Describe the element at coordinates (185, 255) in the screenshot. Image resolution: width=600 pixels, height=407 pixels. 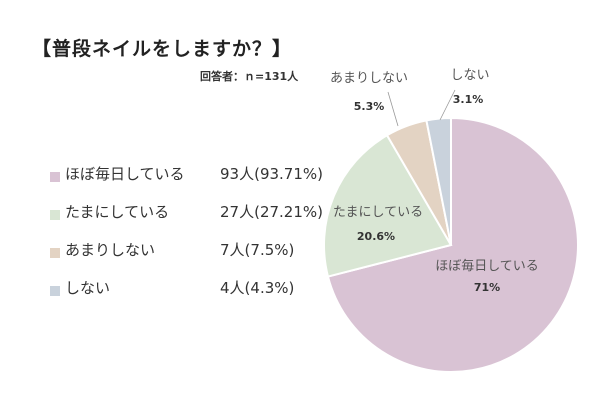
I see `legend-item-rarely: あまりしない 7人(7.5%)` at that location.